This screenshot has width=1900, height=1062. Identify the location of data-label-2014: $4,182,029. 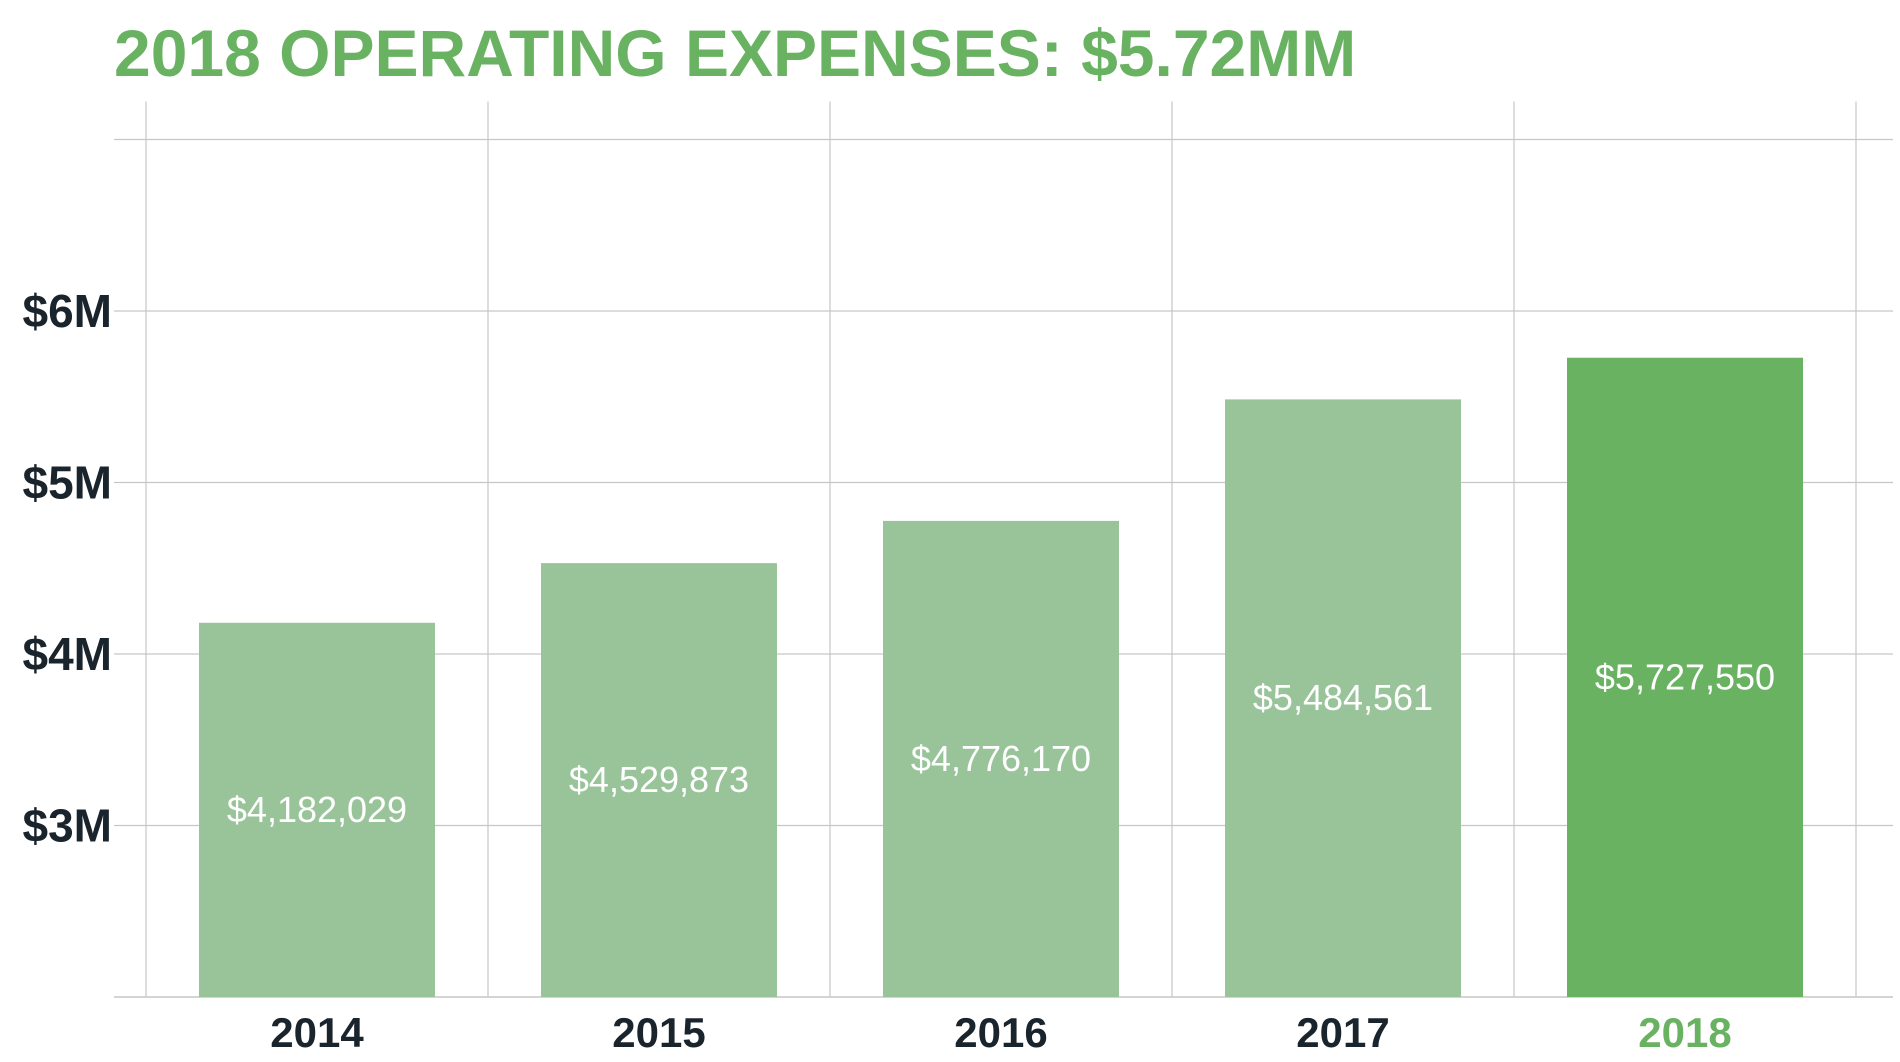
(317, 809).